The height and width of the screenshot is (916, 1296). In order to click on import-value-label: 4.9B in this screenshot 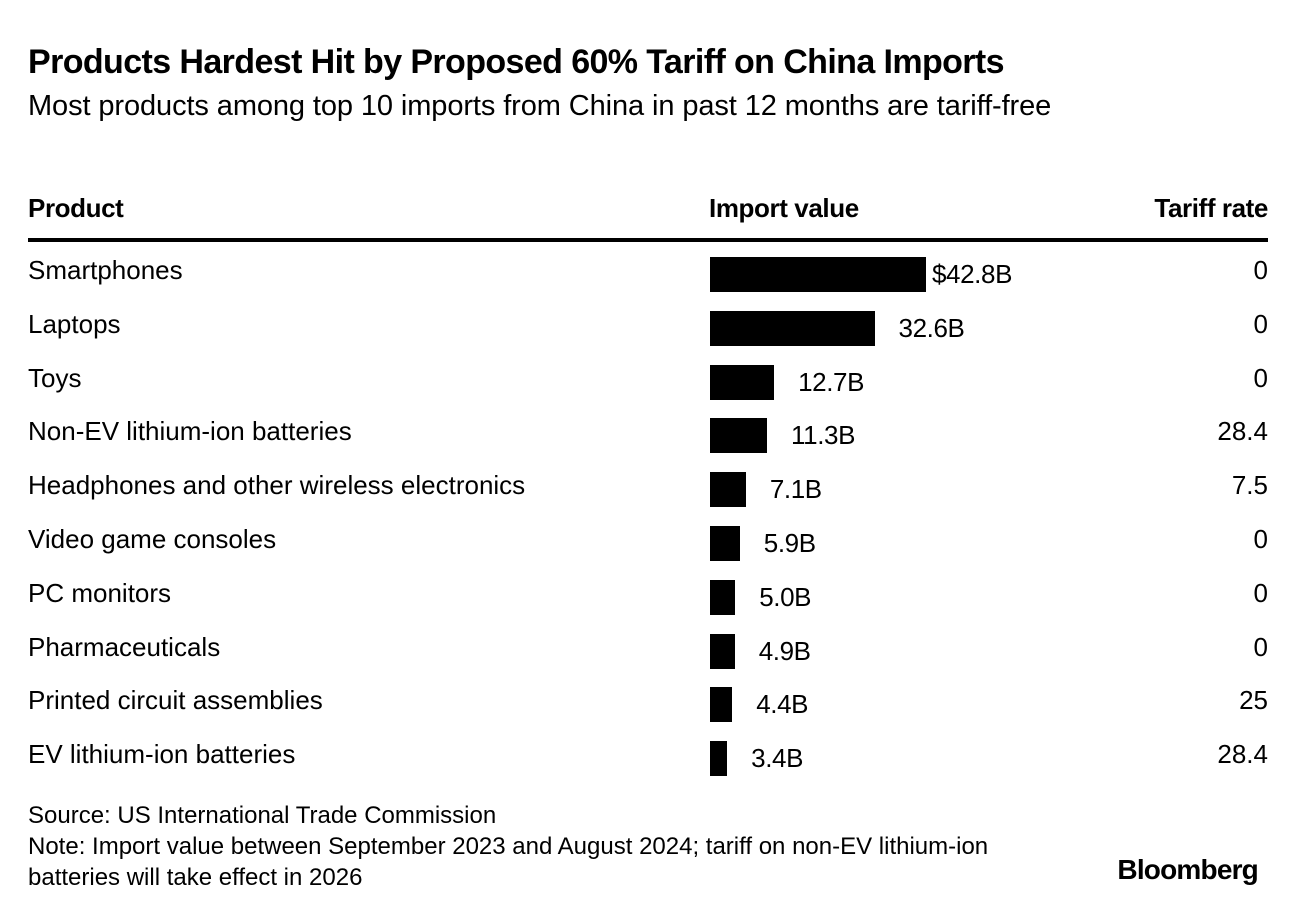, I will do `click(784, 650)`.